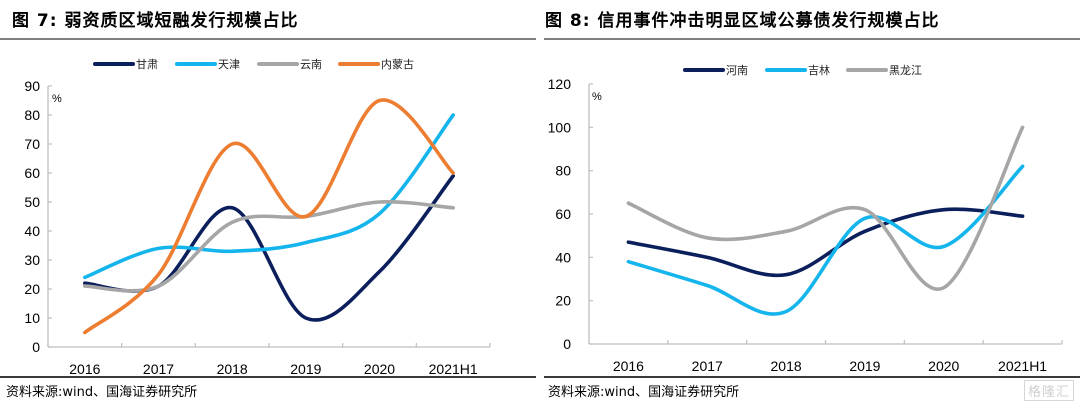 The image size is (1080, 404). What do you see at coordinates (737, 70) in the screenshot?
I see `legend-label: 河南` at bounding box center [737, 70].